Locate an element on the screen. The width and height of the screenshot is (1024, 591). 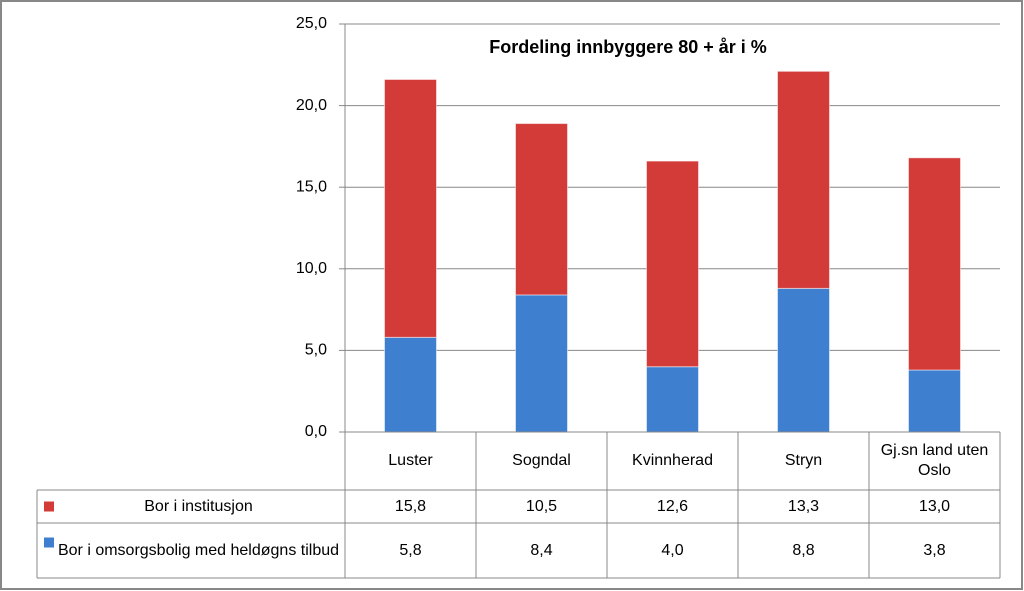
legend-label-box: Bor i omsorgsbolig med heldøgns tilbud is located at coordinates (198, 550).